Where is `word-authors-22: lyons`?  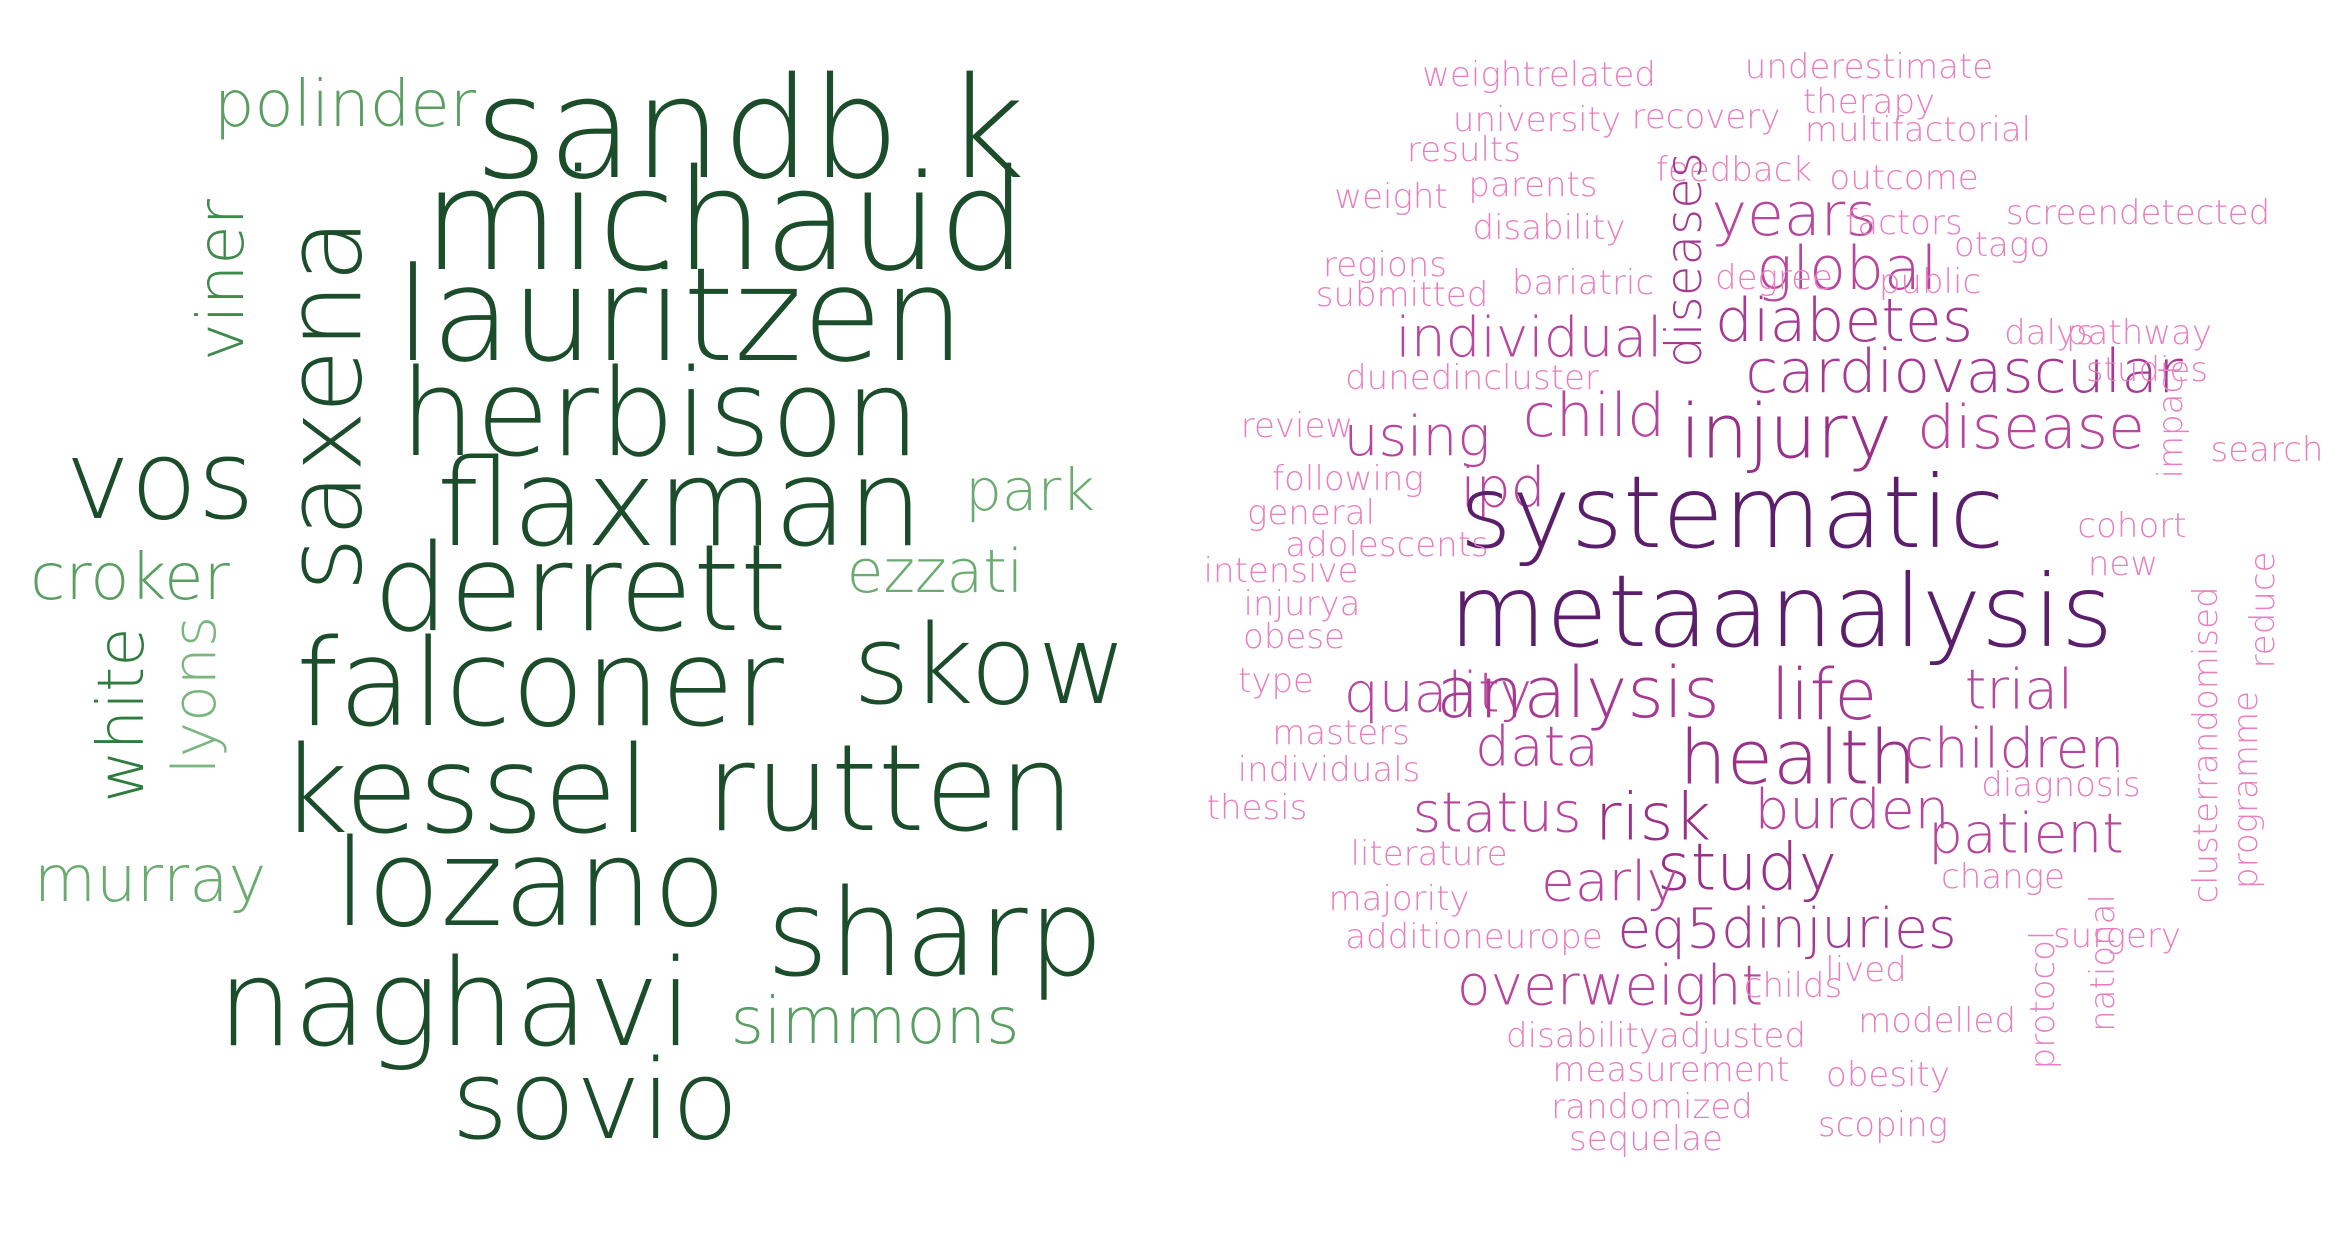 word-authors-22: lyons is located at coordinates (195, 695).